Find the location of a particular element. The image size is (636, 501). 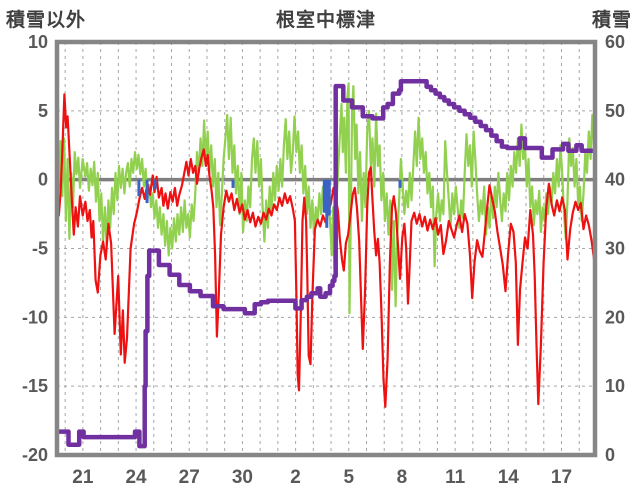

left-axis-title: 積雪以外 is located at coordinates (46, 20).